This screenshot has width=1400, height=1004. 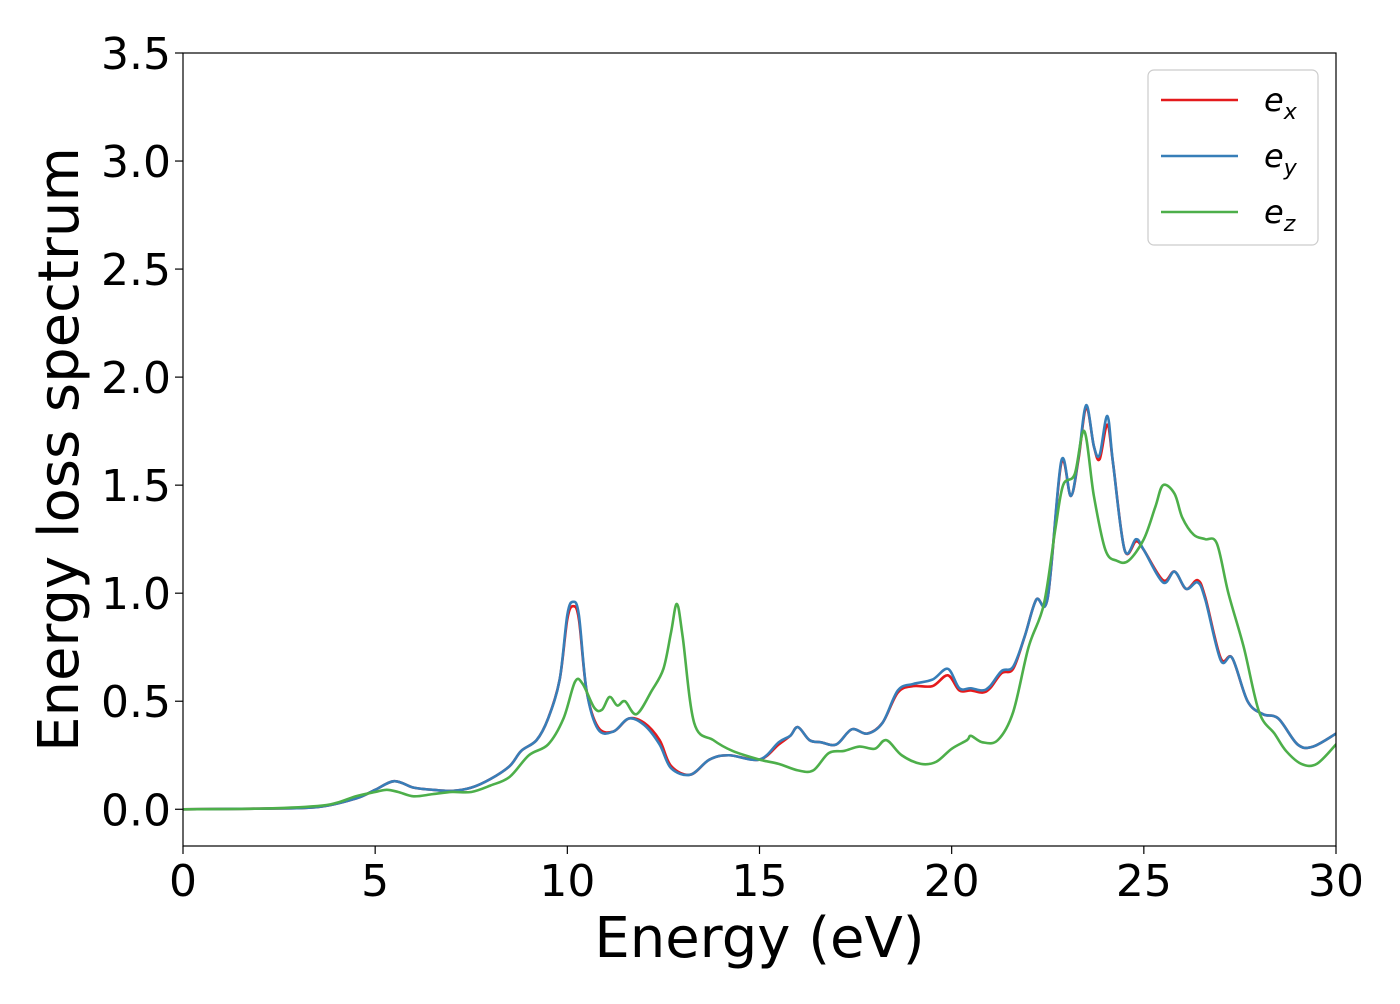 What do you see at coordinates (136, 594) in the screenshot?
I see `y-tick-label: 1.0` at bounding box center [136, 594].